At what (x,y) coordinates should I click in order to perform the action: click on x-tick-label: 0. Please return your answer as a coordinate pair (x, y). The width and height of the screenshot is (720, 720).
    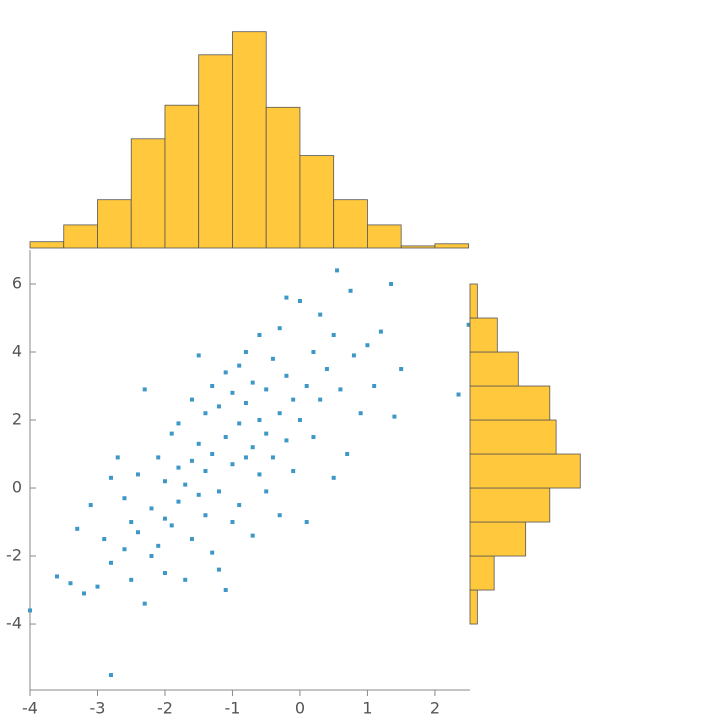
    Looking at the image, I should click on (300, 708).